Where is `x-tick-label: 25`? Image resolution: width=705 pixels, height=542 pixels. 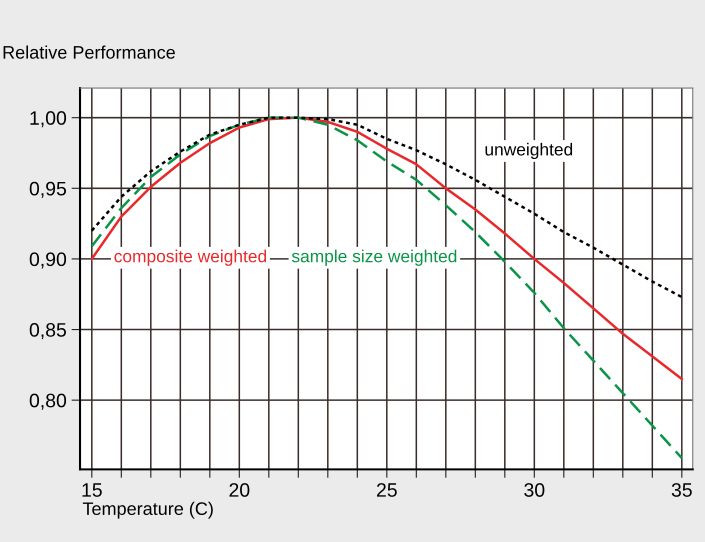 x-tick-label: 25 is located at coordinates (386, 490).